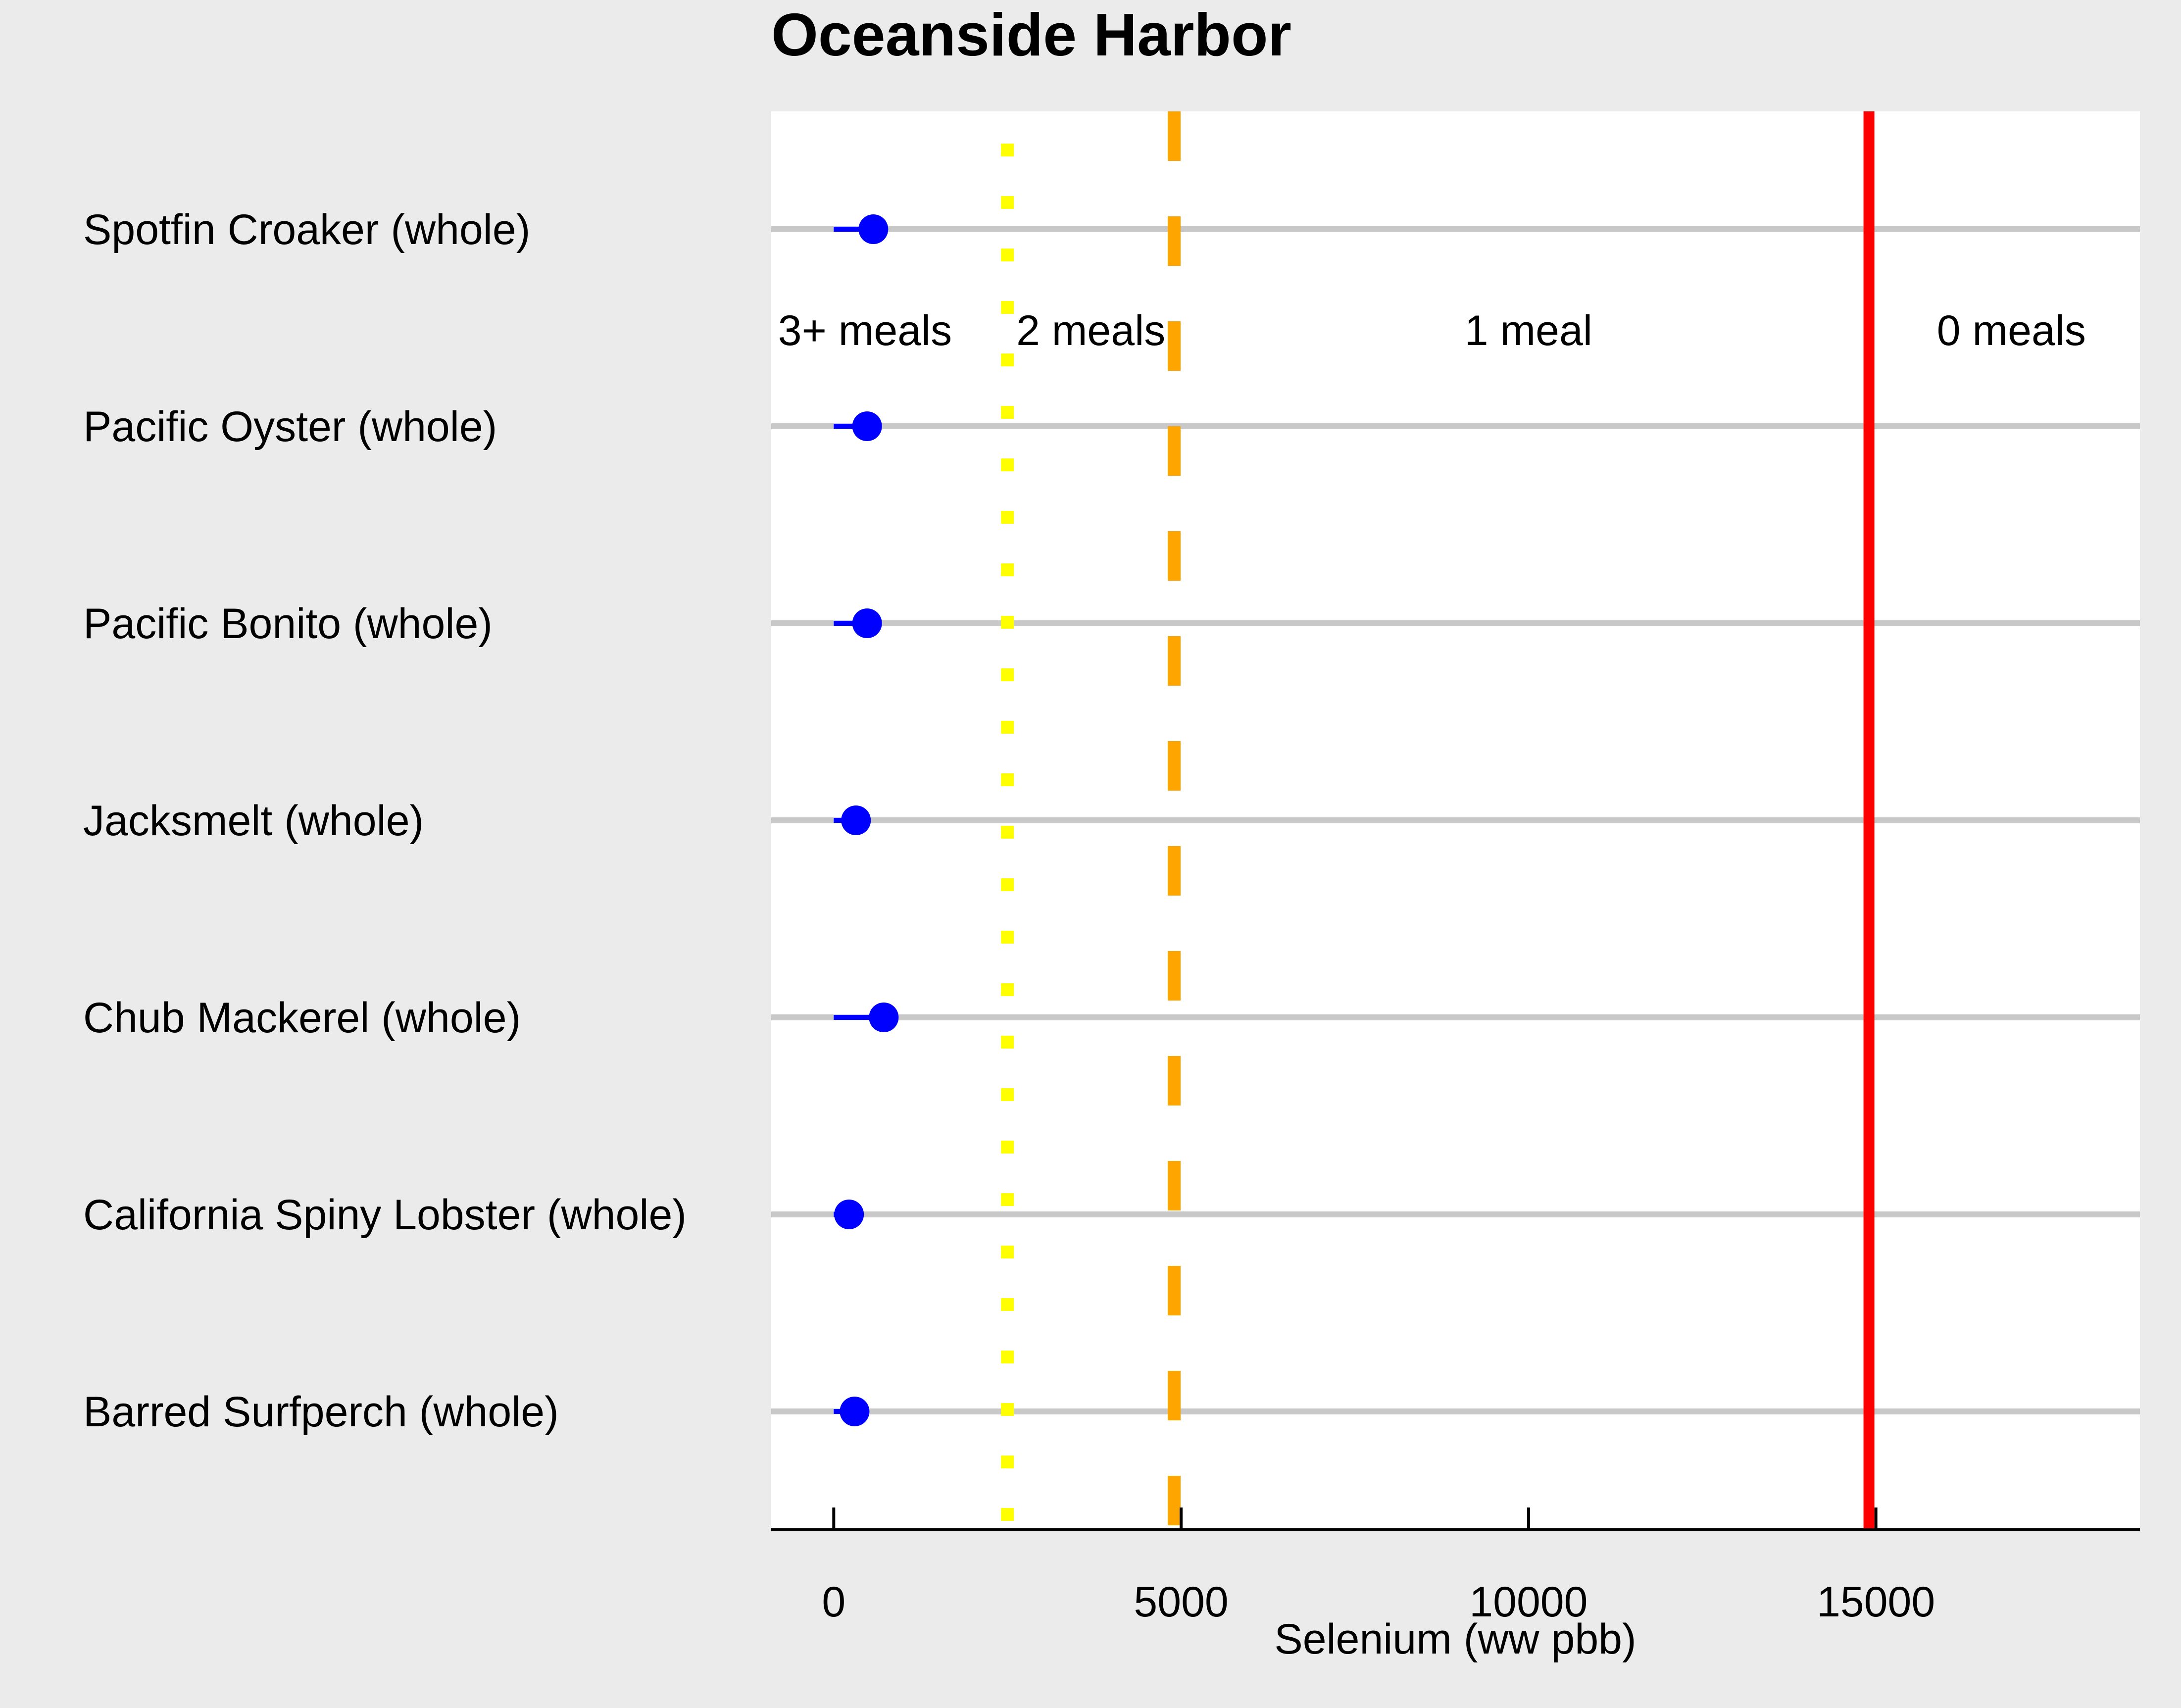  What do you see at coordinates (1455, 1639) in the screenshot?
I see `x-axis-label: Selenium (ww pbb)` at bounding box center [1455, 1639].